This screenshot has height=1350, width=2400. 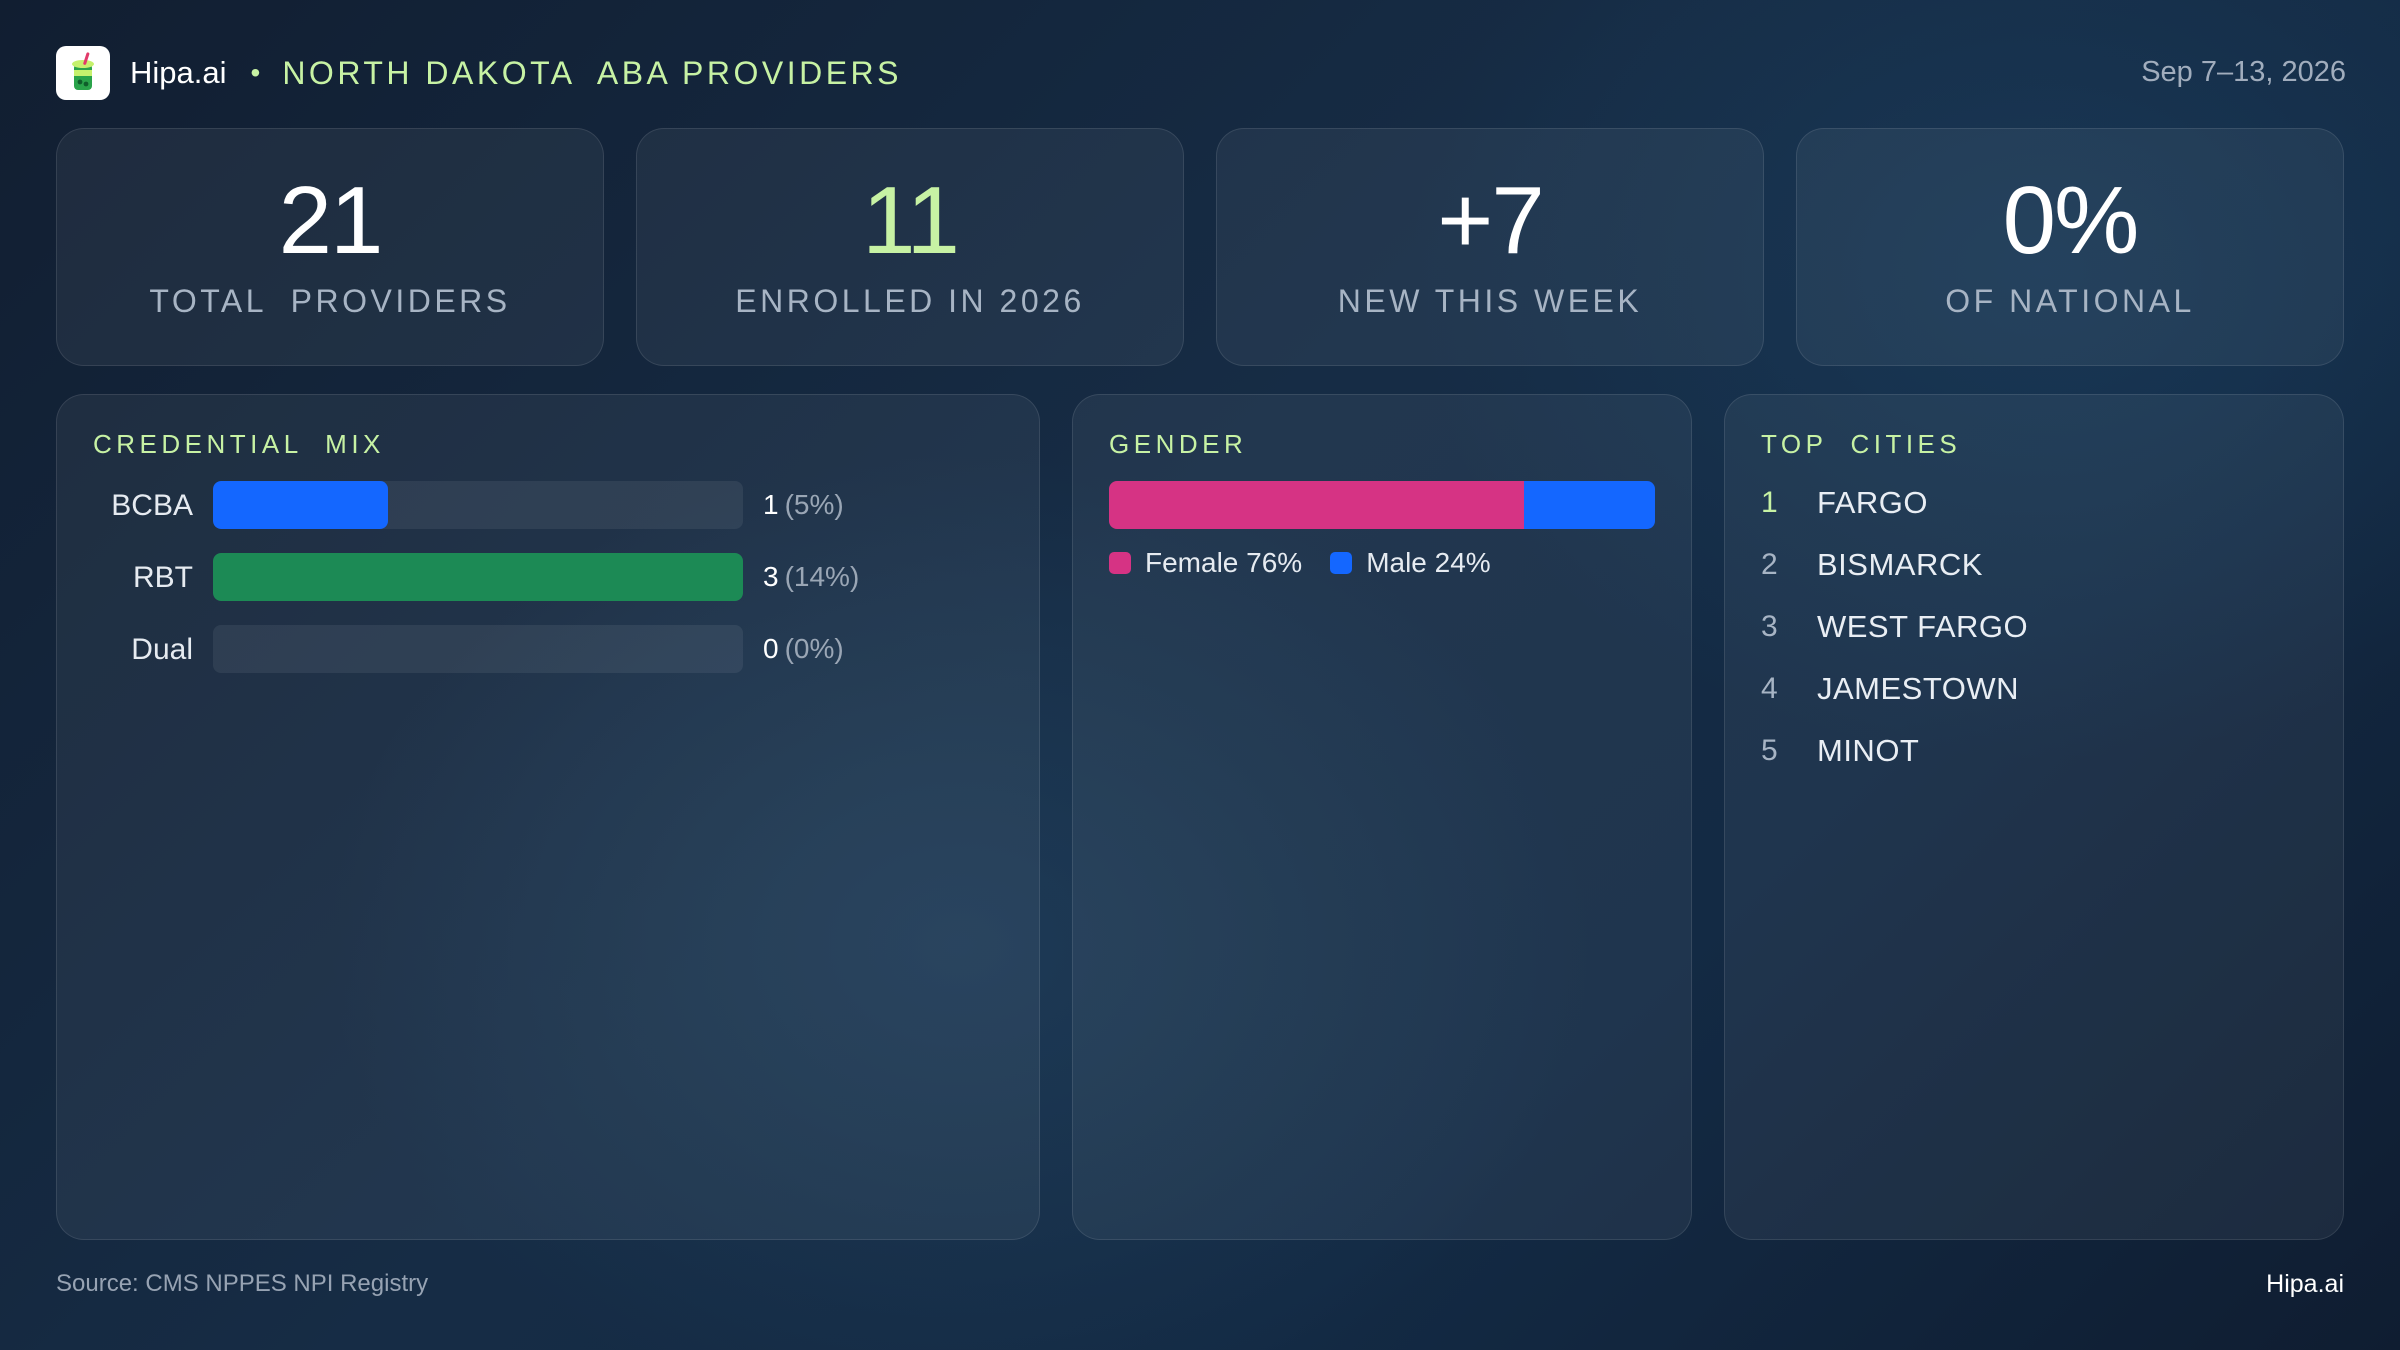 I want to click on bar-category-label: BCBA, so click(x=152, y=505).